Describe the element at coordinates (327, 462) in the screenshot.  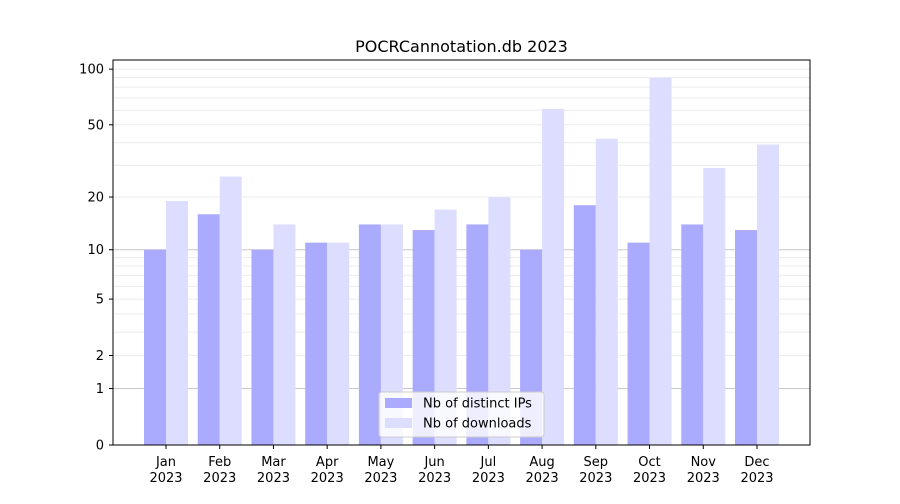
I see `x-tick-label-month: Apr` at that location.